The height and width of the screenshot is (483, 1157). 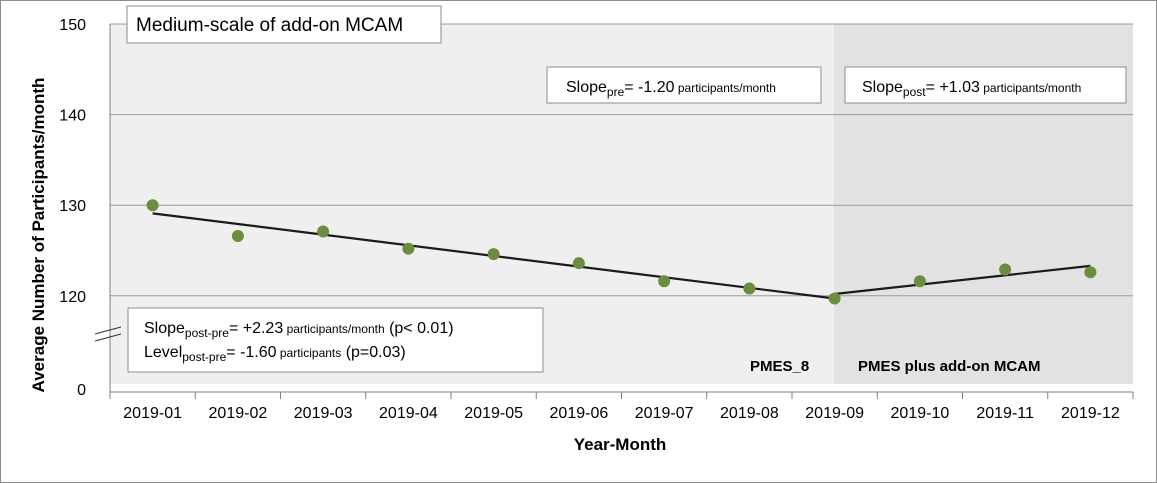 I want to click on chart-title-box: Medium-scale of add-on MCAM, so click(x=284, y=24).